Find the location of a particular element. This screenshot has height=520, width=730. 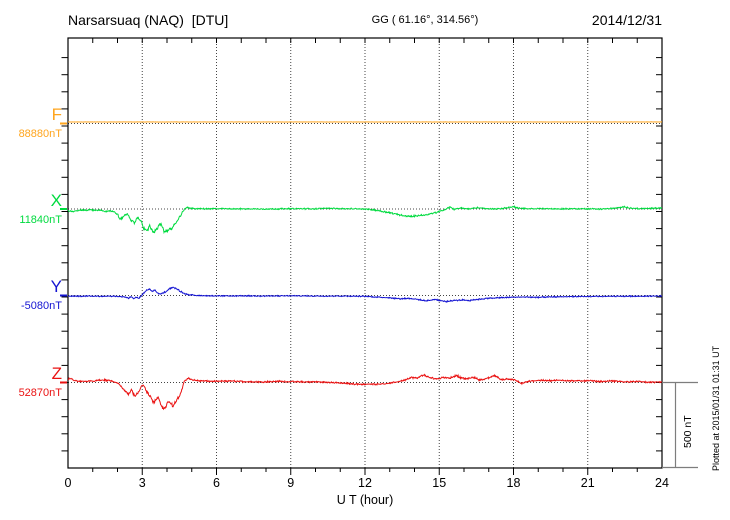

scalebar is located at coordinates (680, 425).